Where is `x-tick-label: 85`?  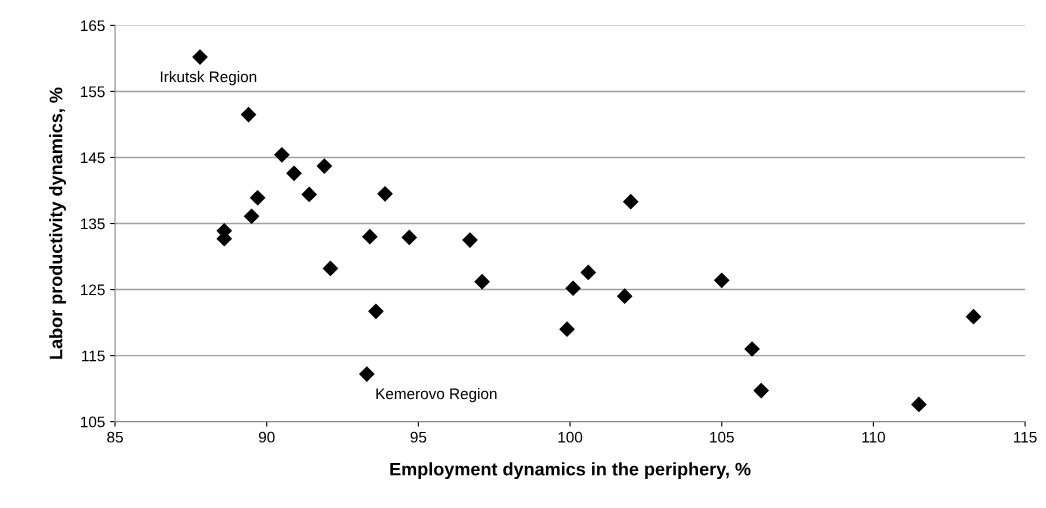
x-tick-label: 85 is located at coordinates (115, 437).